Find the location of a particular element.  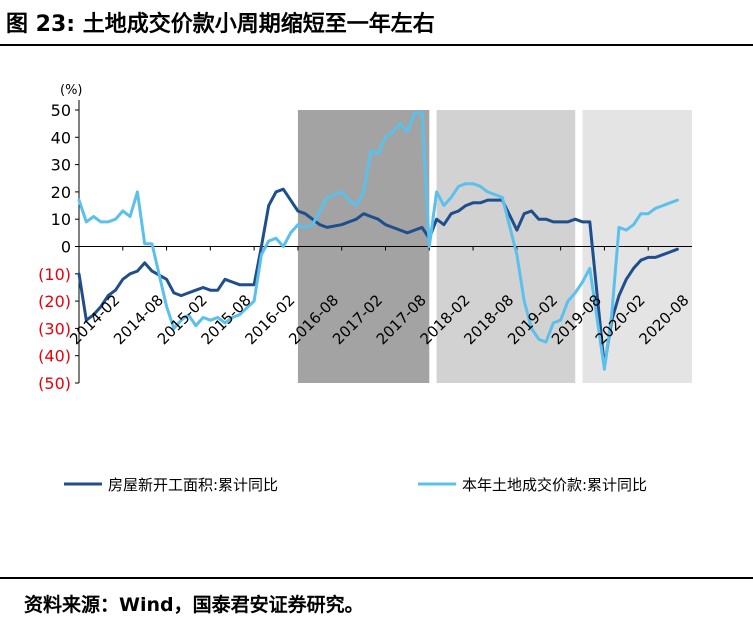

y-tick-label: (50) is located at coordinates (54, 383).